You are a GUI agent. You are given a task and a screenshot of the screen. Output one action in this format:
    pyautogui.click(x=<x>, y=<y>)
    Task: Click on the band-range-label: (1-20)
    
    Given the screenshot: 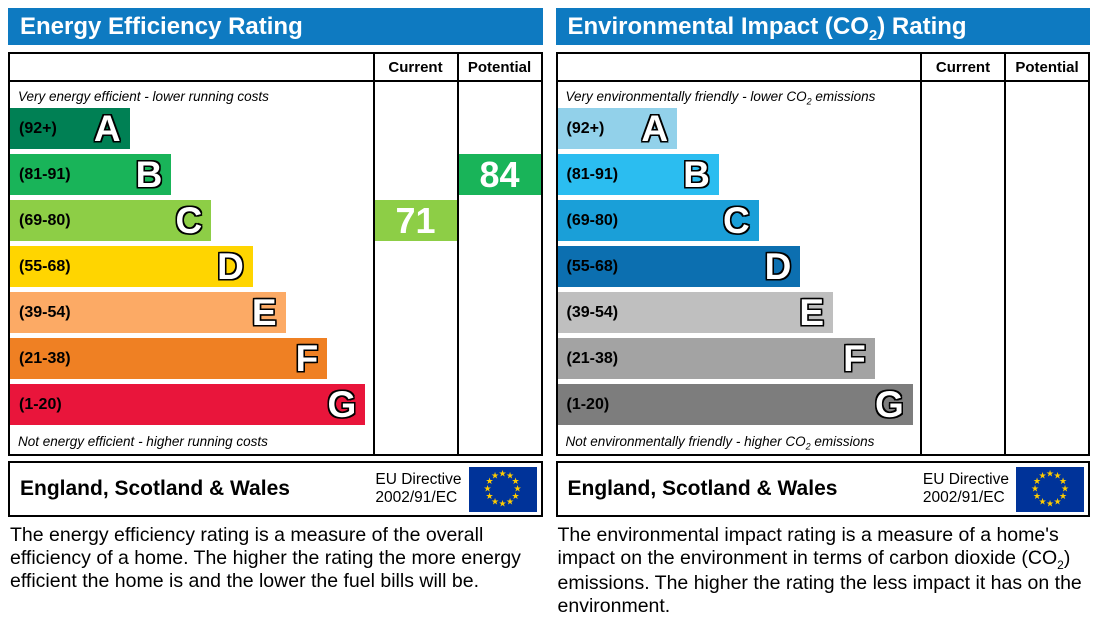 What is the action you would take?
    pyautogui.click(x=588, y=404)
    